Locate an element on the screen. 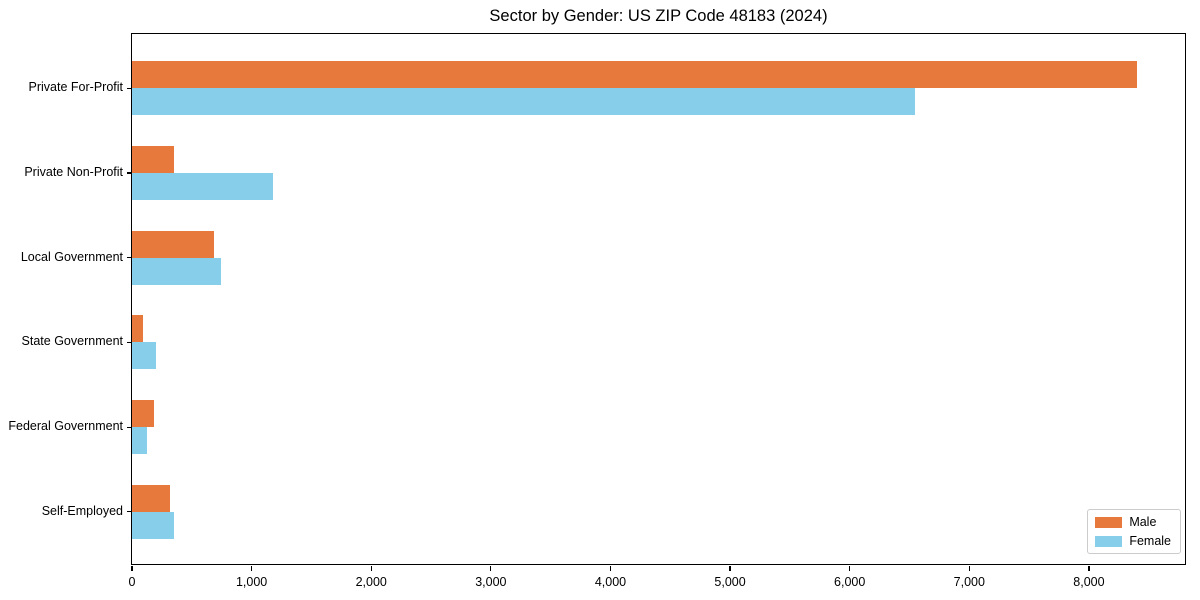  x-tick-label-8: 8,000 is located at coordinates (1089, 582).